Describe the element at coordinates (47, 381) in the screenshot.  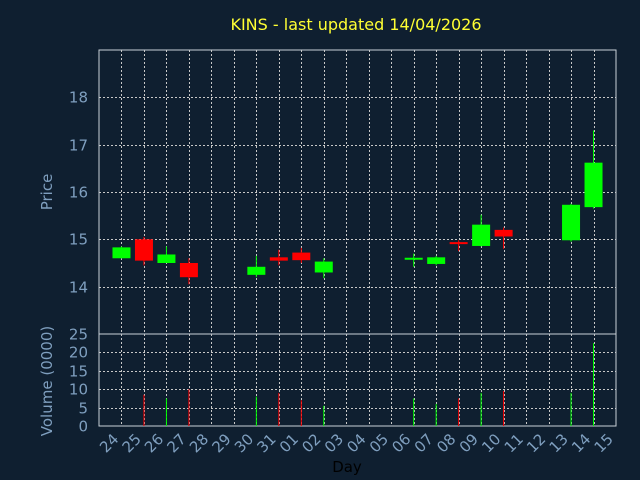
I see `volume-axis-label: Volume (0000)` at that location.